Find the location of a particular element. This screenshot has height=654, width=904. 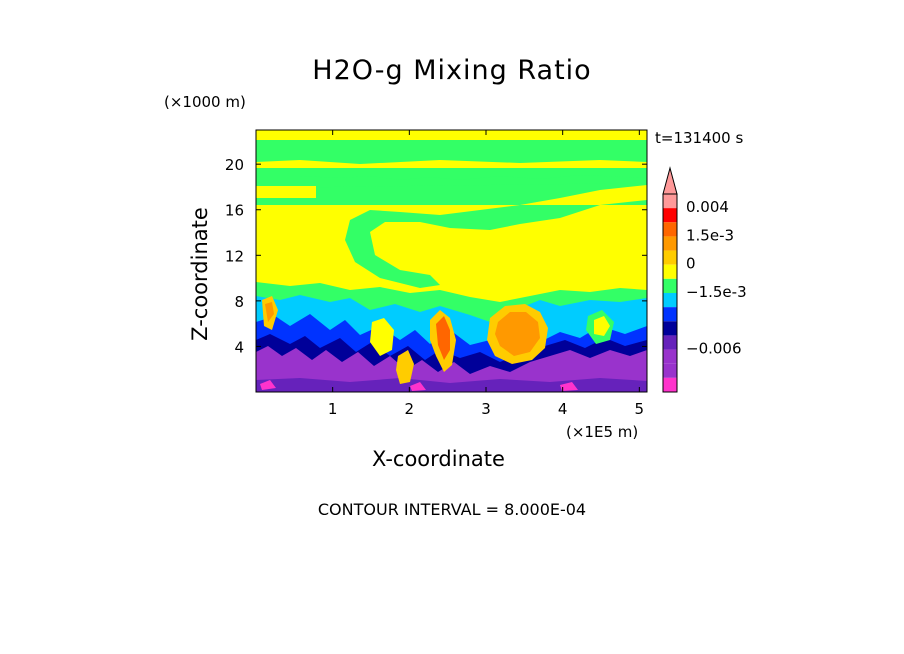

purple-layer is located at coordinates (451, 369).